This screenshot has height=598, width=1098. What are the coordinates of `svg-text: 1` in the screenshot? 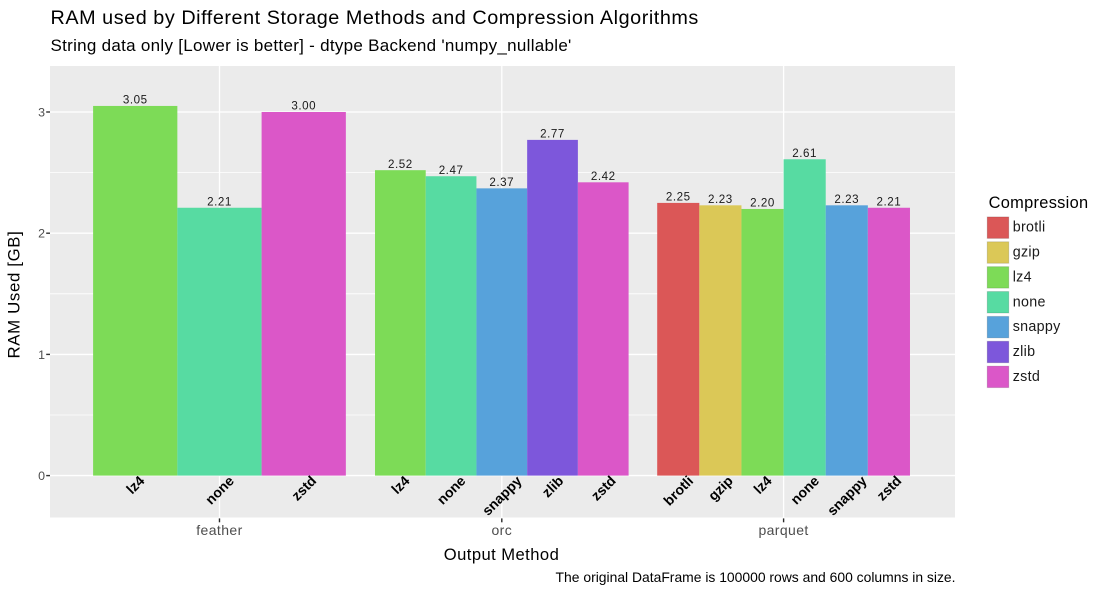 It's located at (41, 355).